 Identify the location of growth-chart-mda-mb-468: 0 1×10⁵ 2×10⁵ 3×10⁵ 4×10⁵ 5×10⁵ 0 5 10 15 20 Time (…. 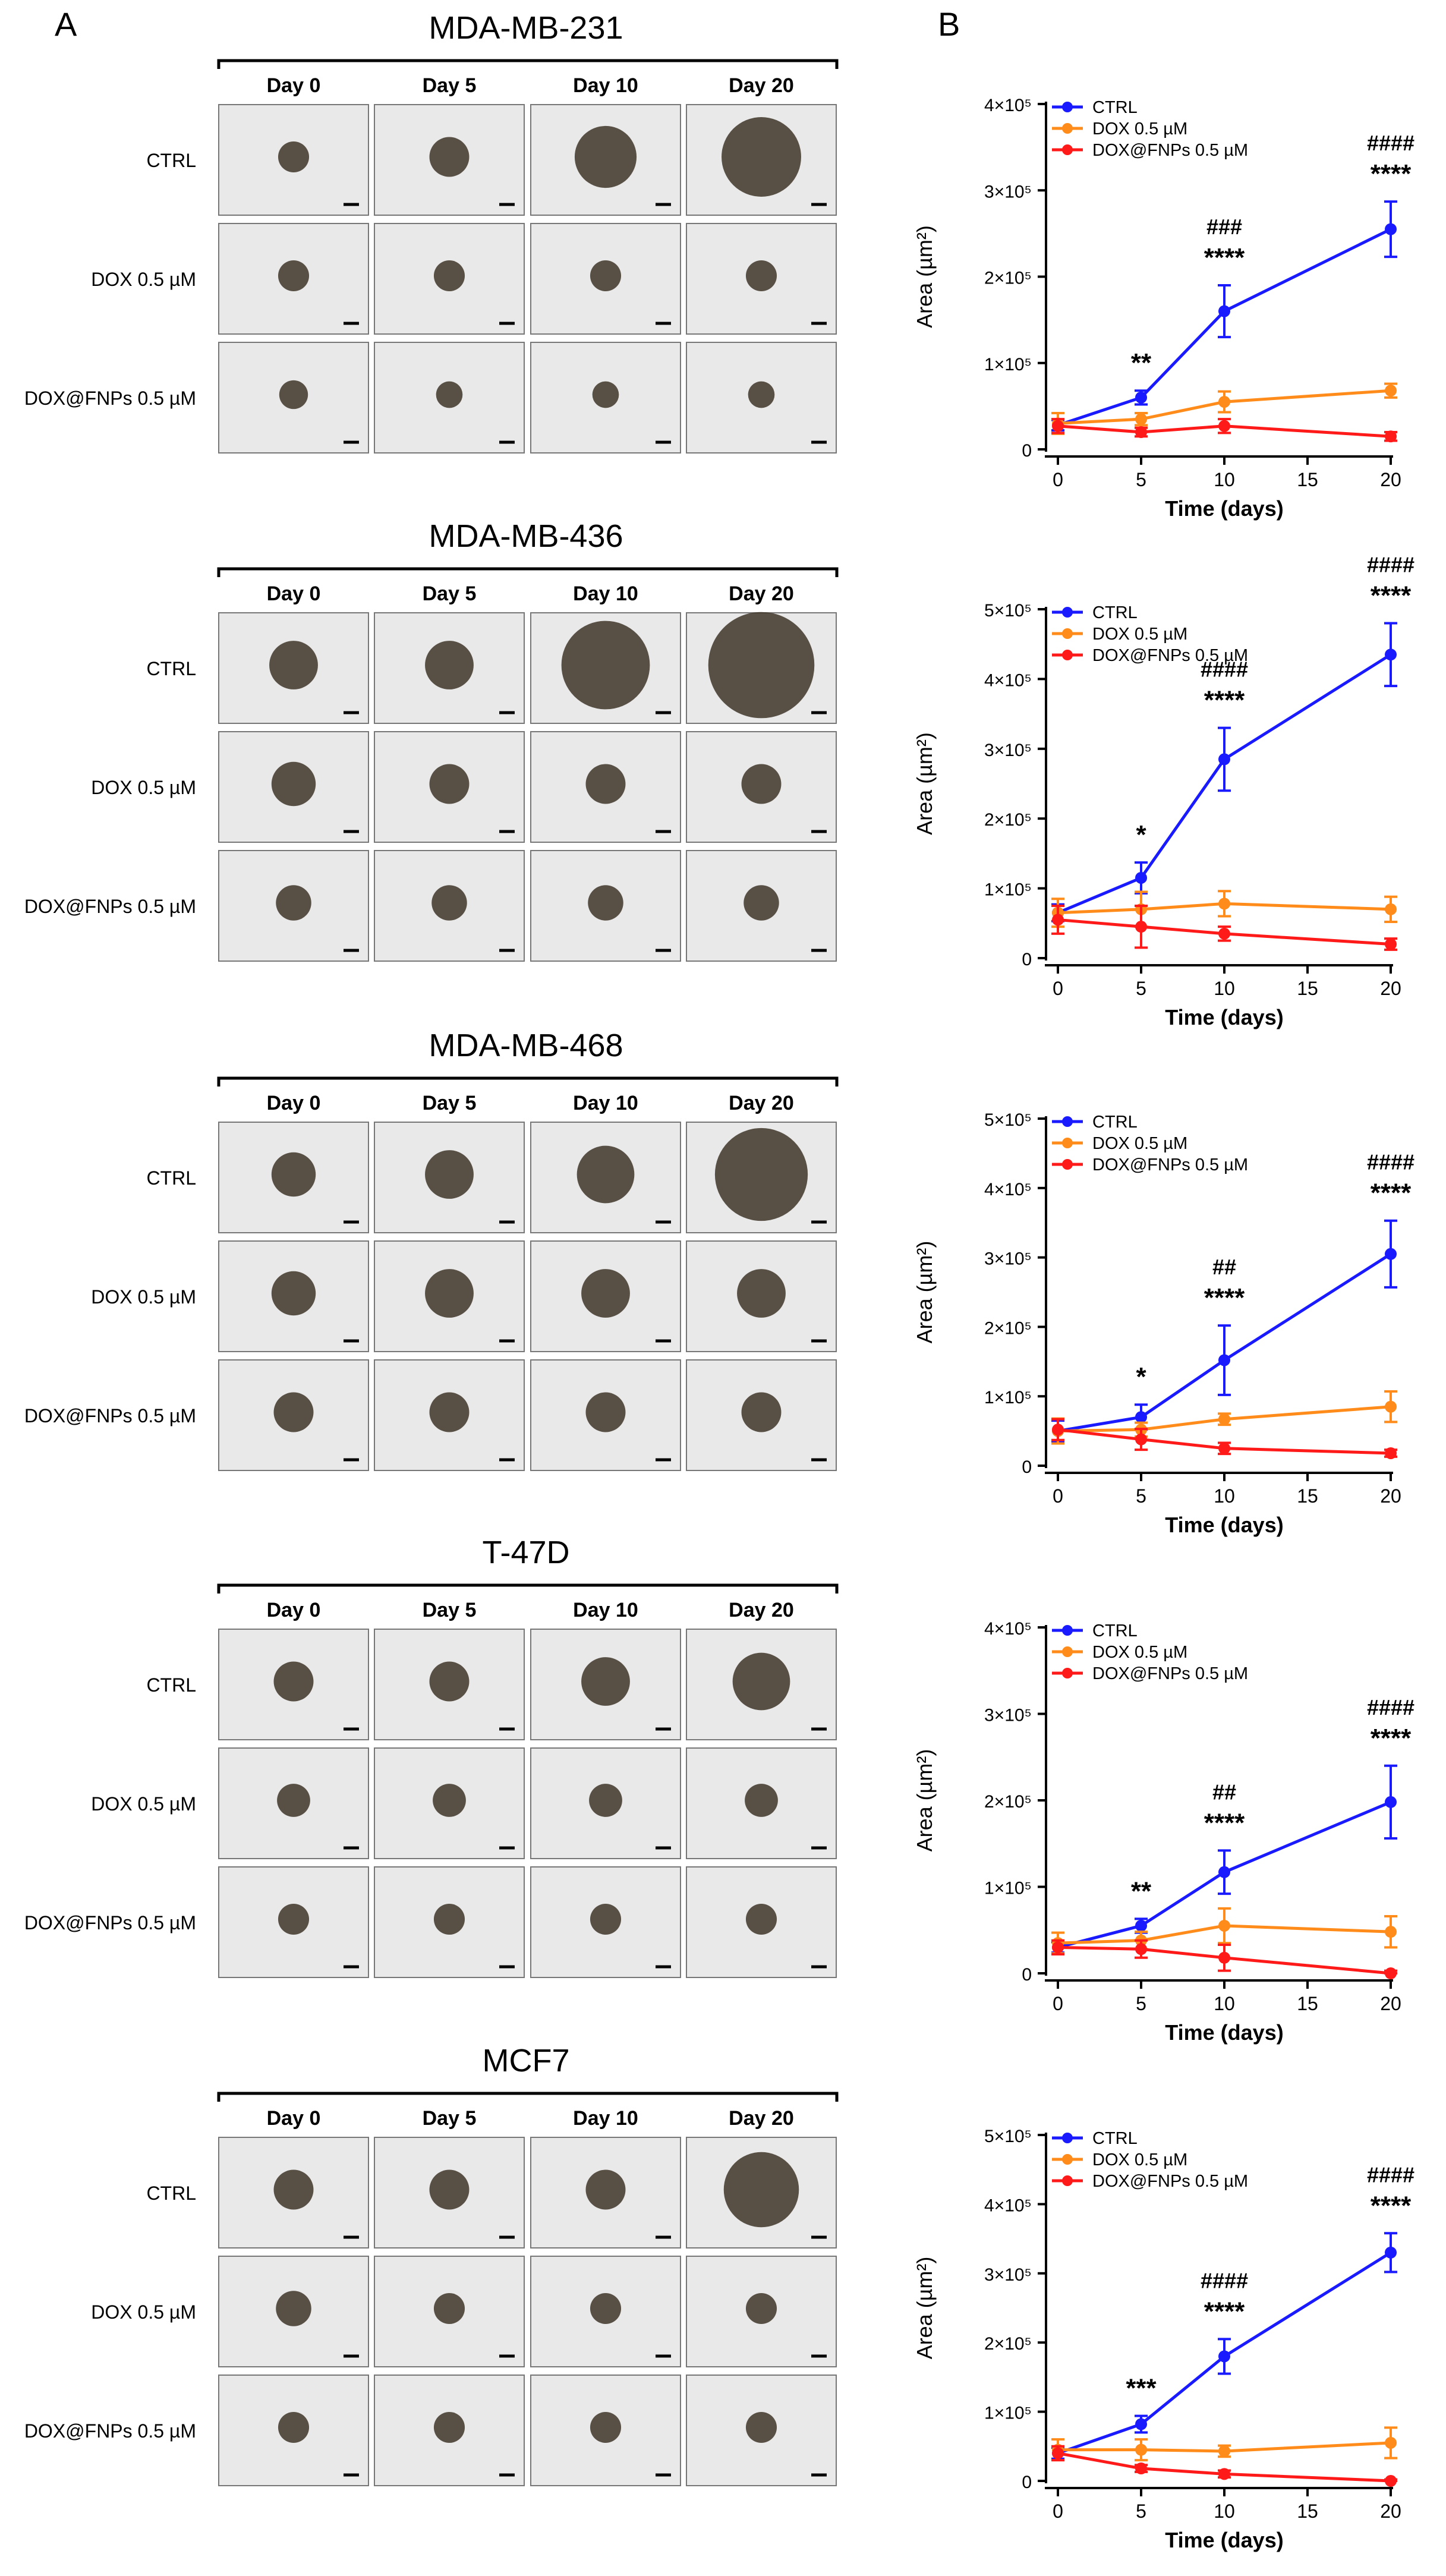
(1163, 1323).